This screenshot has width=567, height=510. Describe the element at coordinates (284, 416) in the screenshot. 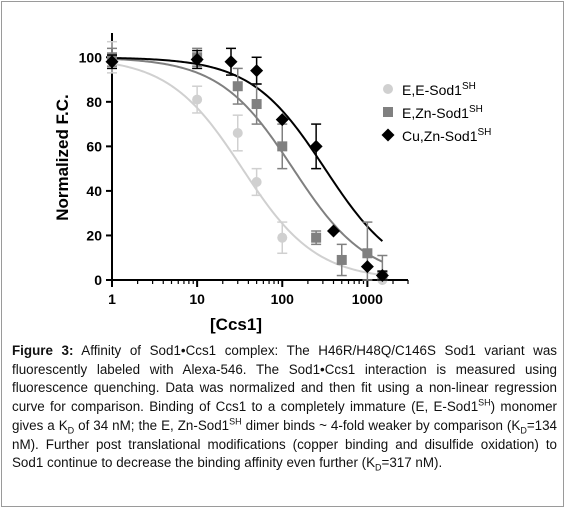

I see `caption-text-2: ) monomer gives a K` at that location.